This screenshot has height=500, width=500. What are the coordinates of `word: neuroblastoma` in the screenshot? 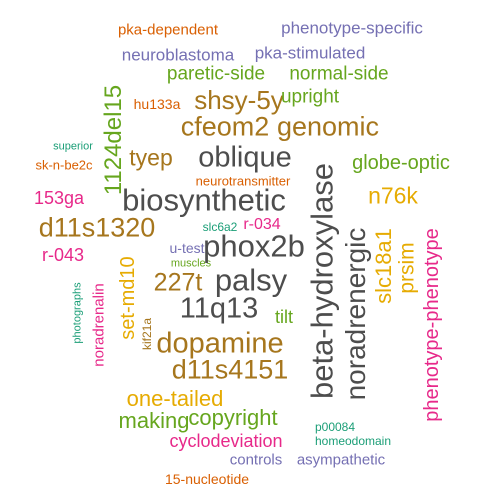 It's located at (178, 55).